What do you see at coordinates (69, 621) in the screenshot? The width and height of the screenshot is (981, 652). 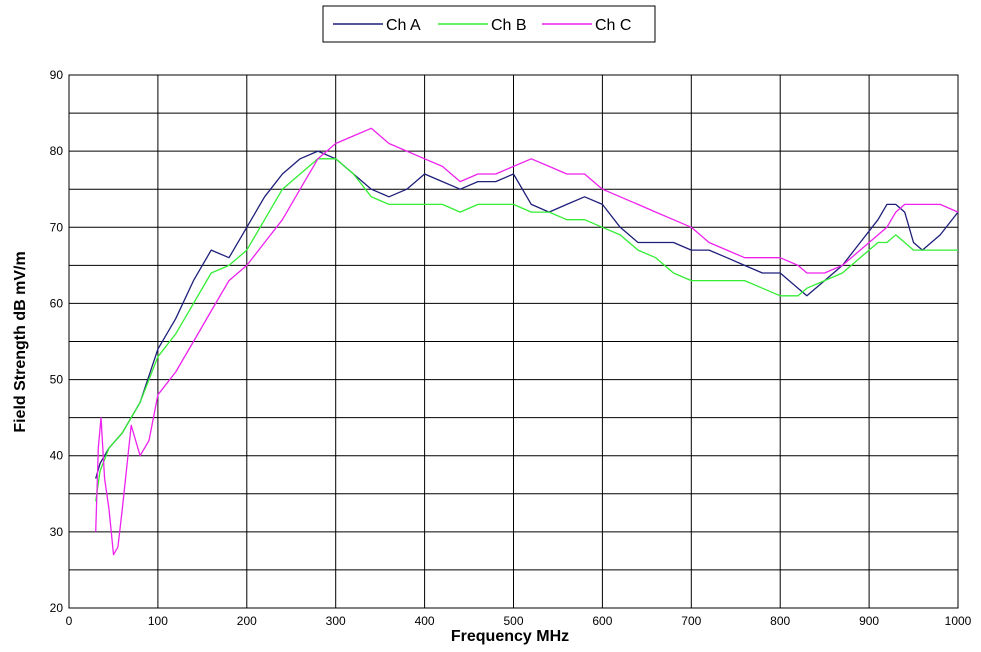 I see `x-tick-label: 0` at bounding box center [69, 621].